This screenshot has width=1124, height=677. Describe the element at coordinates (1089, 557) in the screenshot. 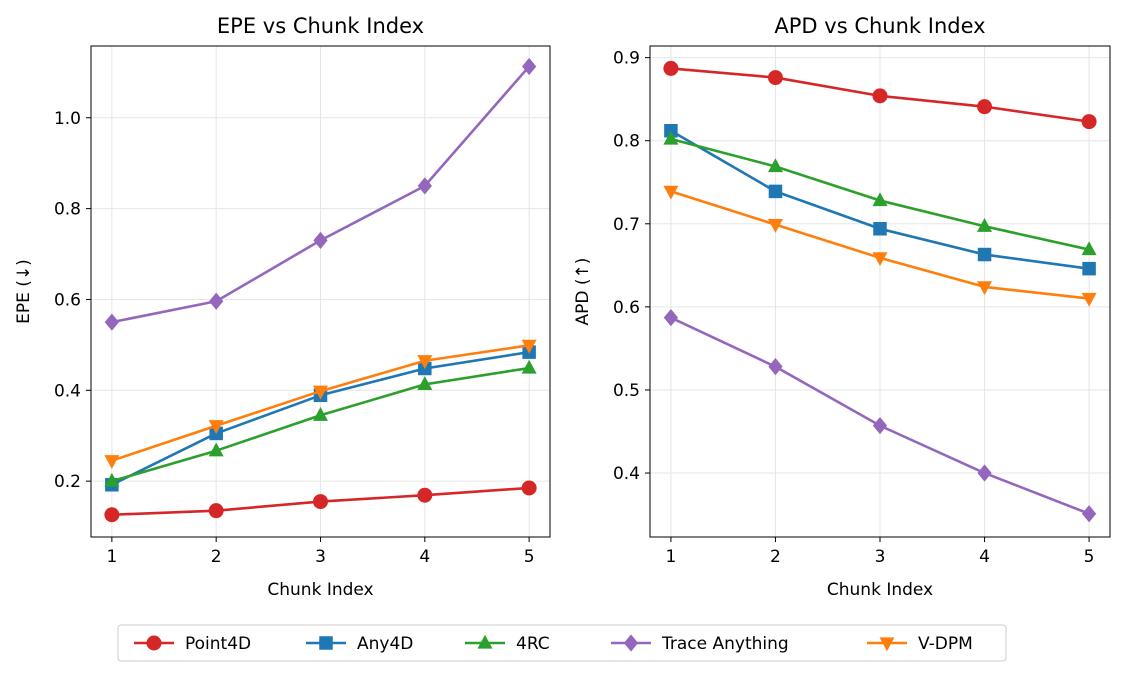

I see `apd-x-tick-label: 5` at that location.